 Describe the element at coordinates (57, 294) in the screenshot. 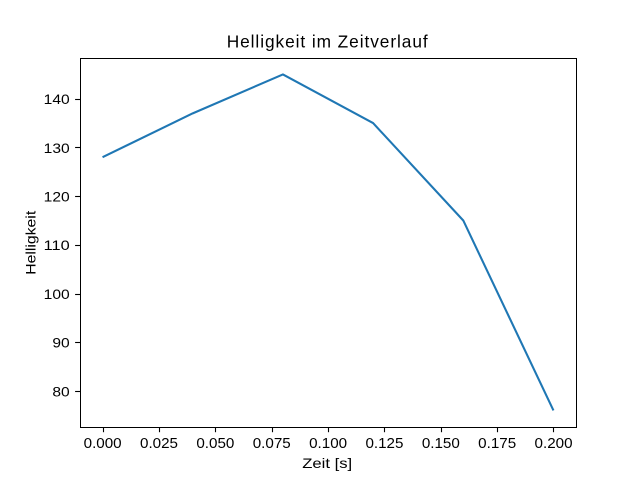

I see `svg-text: 100` at that location.